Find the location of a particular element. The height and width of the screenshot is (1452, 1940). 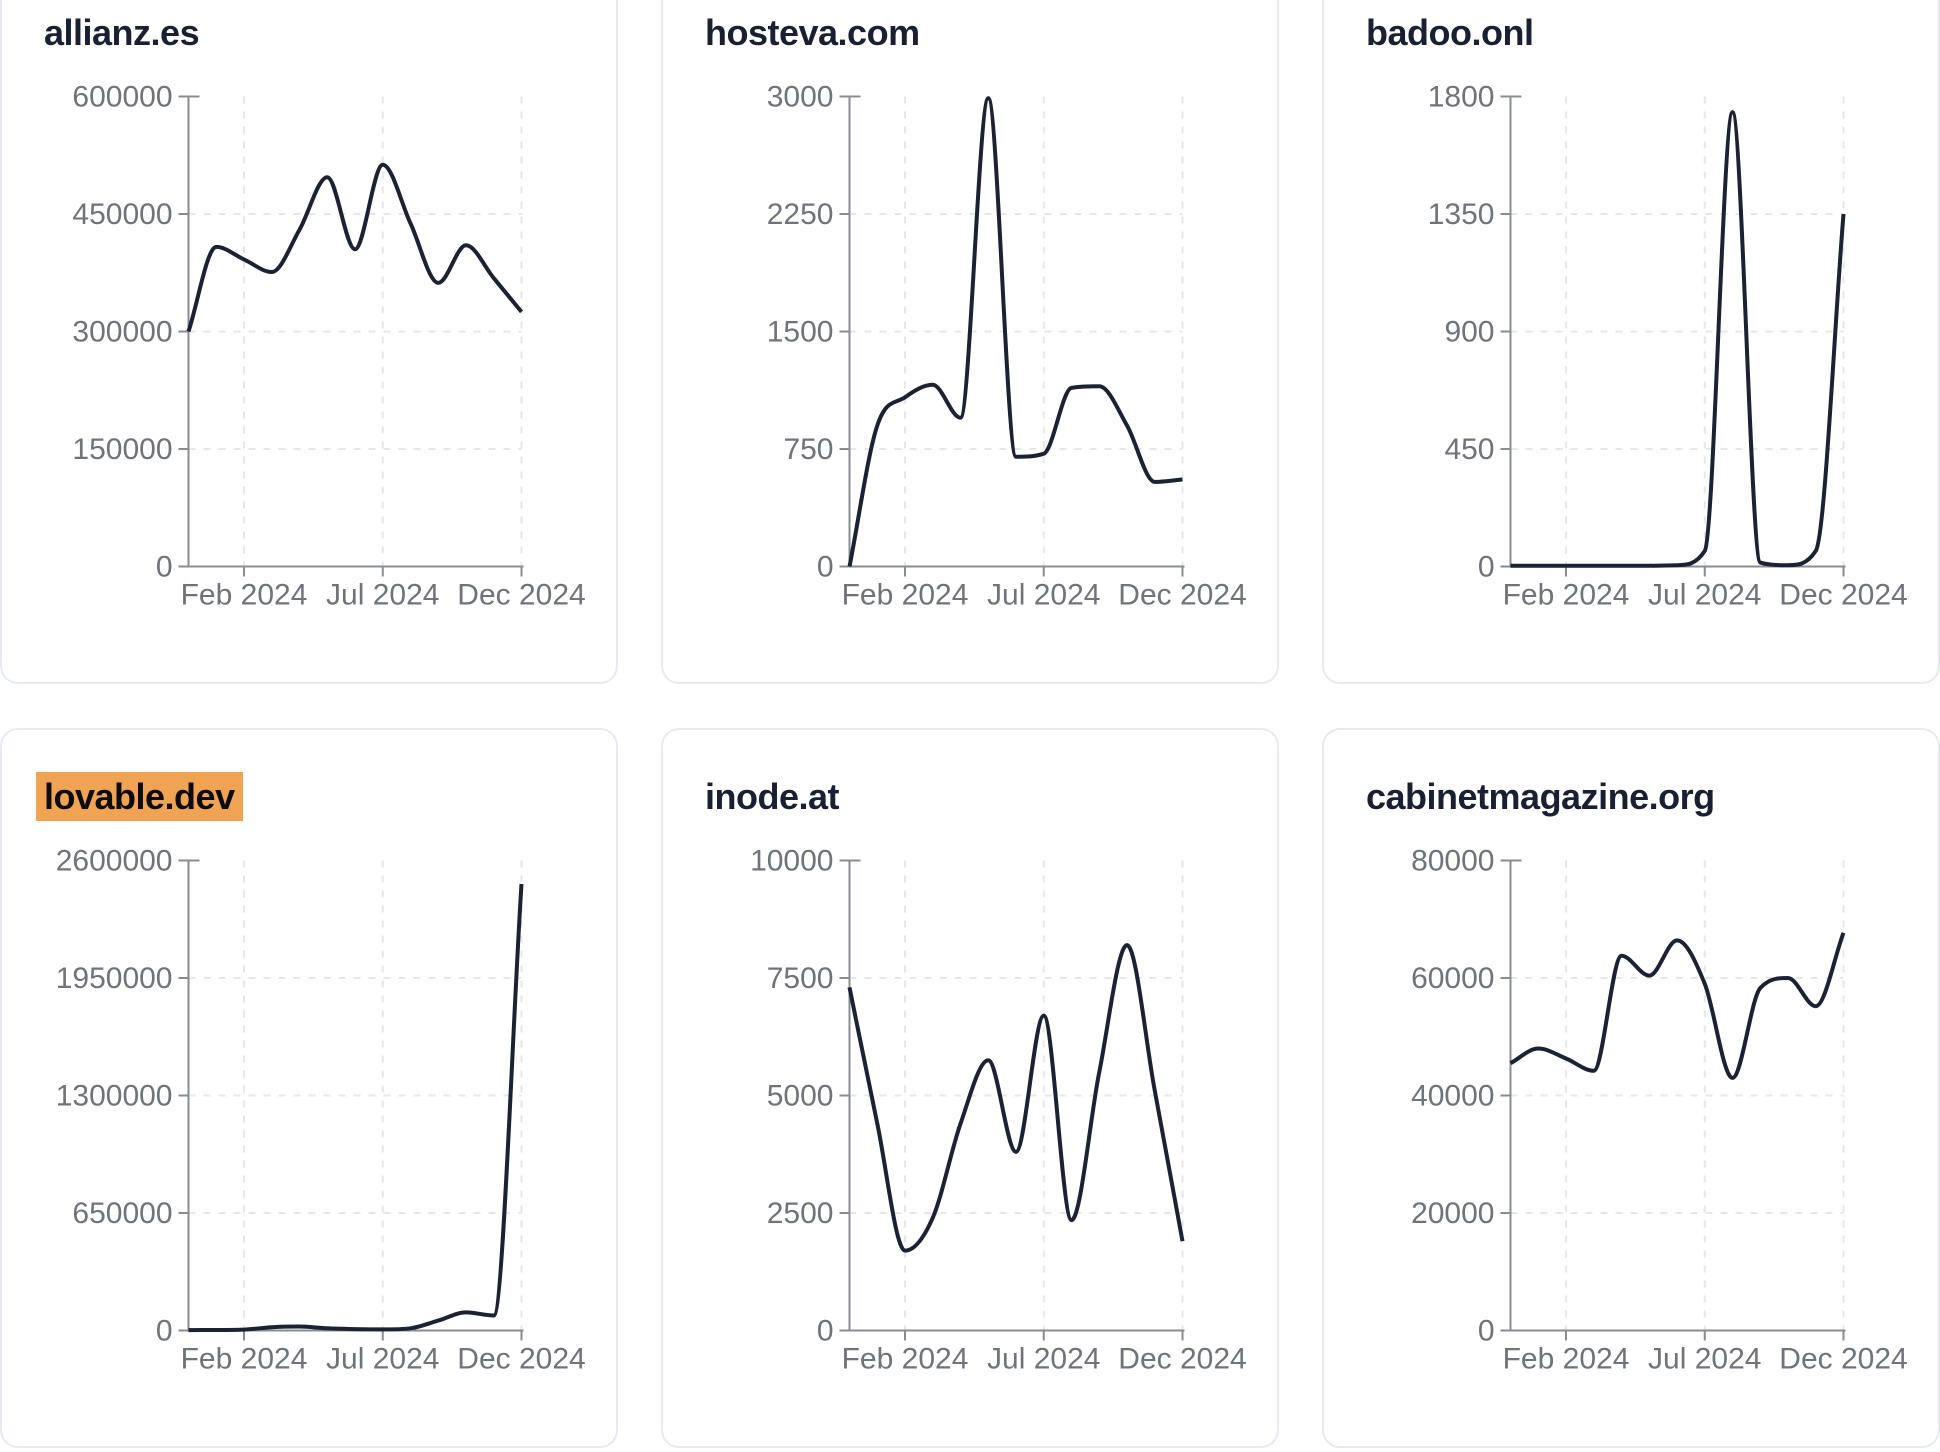

y-tick-label: 1350 is located at coordinates (1461, 214).